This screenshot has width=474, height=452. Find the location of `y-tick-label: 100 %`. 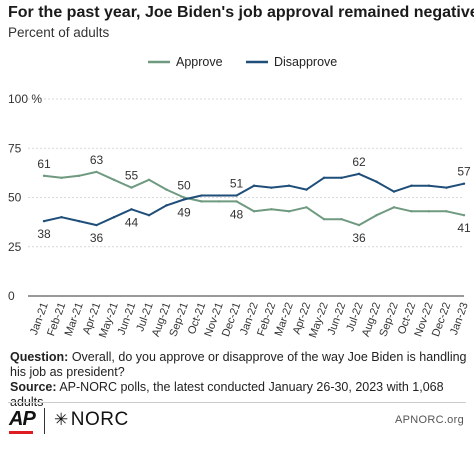

y-tick-label: 100 % is located at coordinates (25, 99).